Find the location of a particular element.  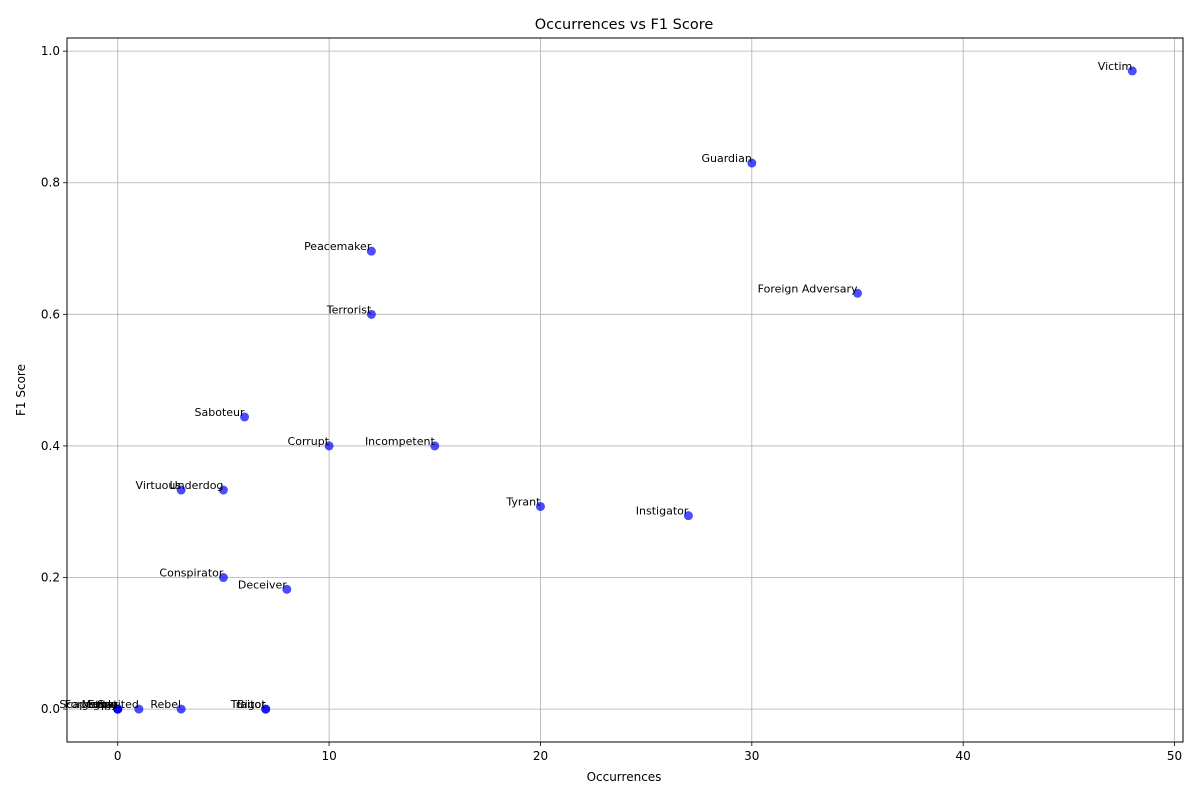

x-tick-label: 40 is located at coordinates (963, 756).